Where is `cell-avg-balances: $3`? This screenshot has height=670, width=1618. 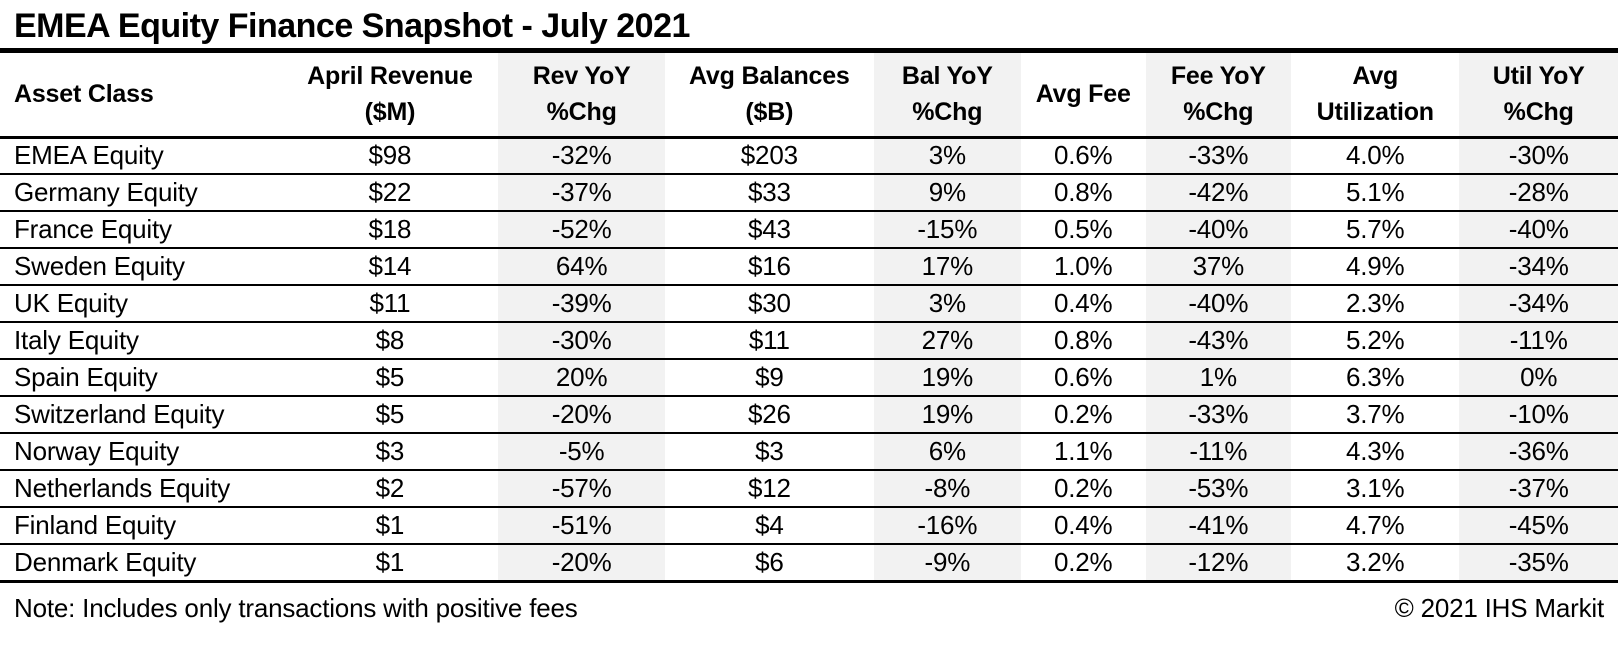 cell-avg-balances: $3 is located at coordinates (769, 452).